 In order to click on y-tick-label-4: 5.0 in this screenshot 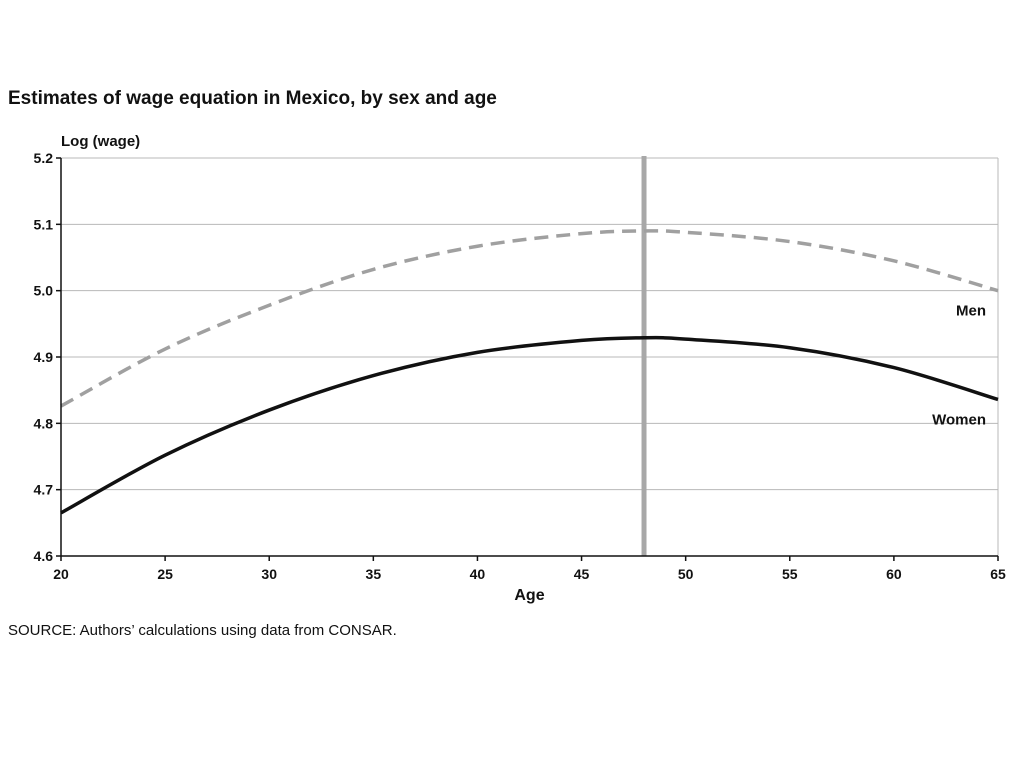, I will do `click(44, 291)`.